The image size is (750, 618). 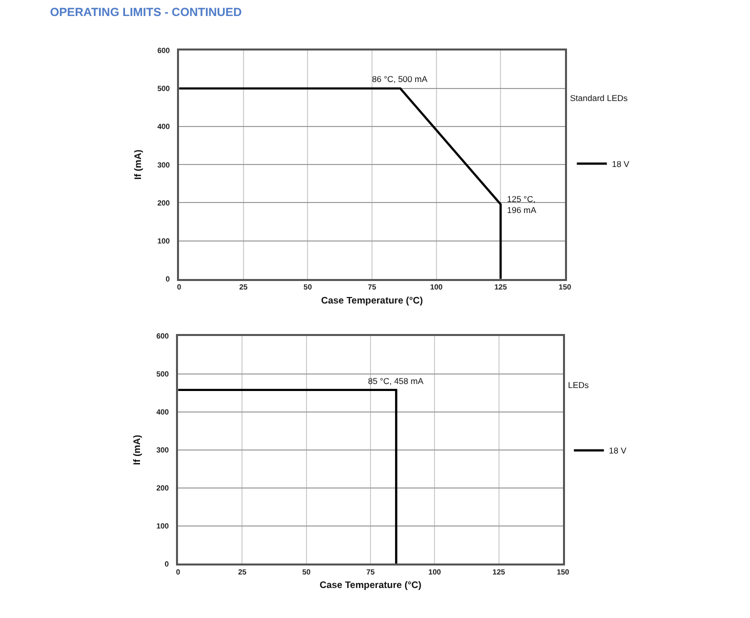 I want to click on legend-title: LEDs, so click(x=578, y=385).